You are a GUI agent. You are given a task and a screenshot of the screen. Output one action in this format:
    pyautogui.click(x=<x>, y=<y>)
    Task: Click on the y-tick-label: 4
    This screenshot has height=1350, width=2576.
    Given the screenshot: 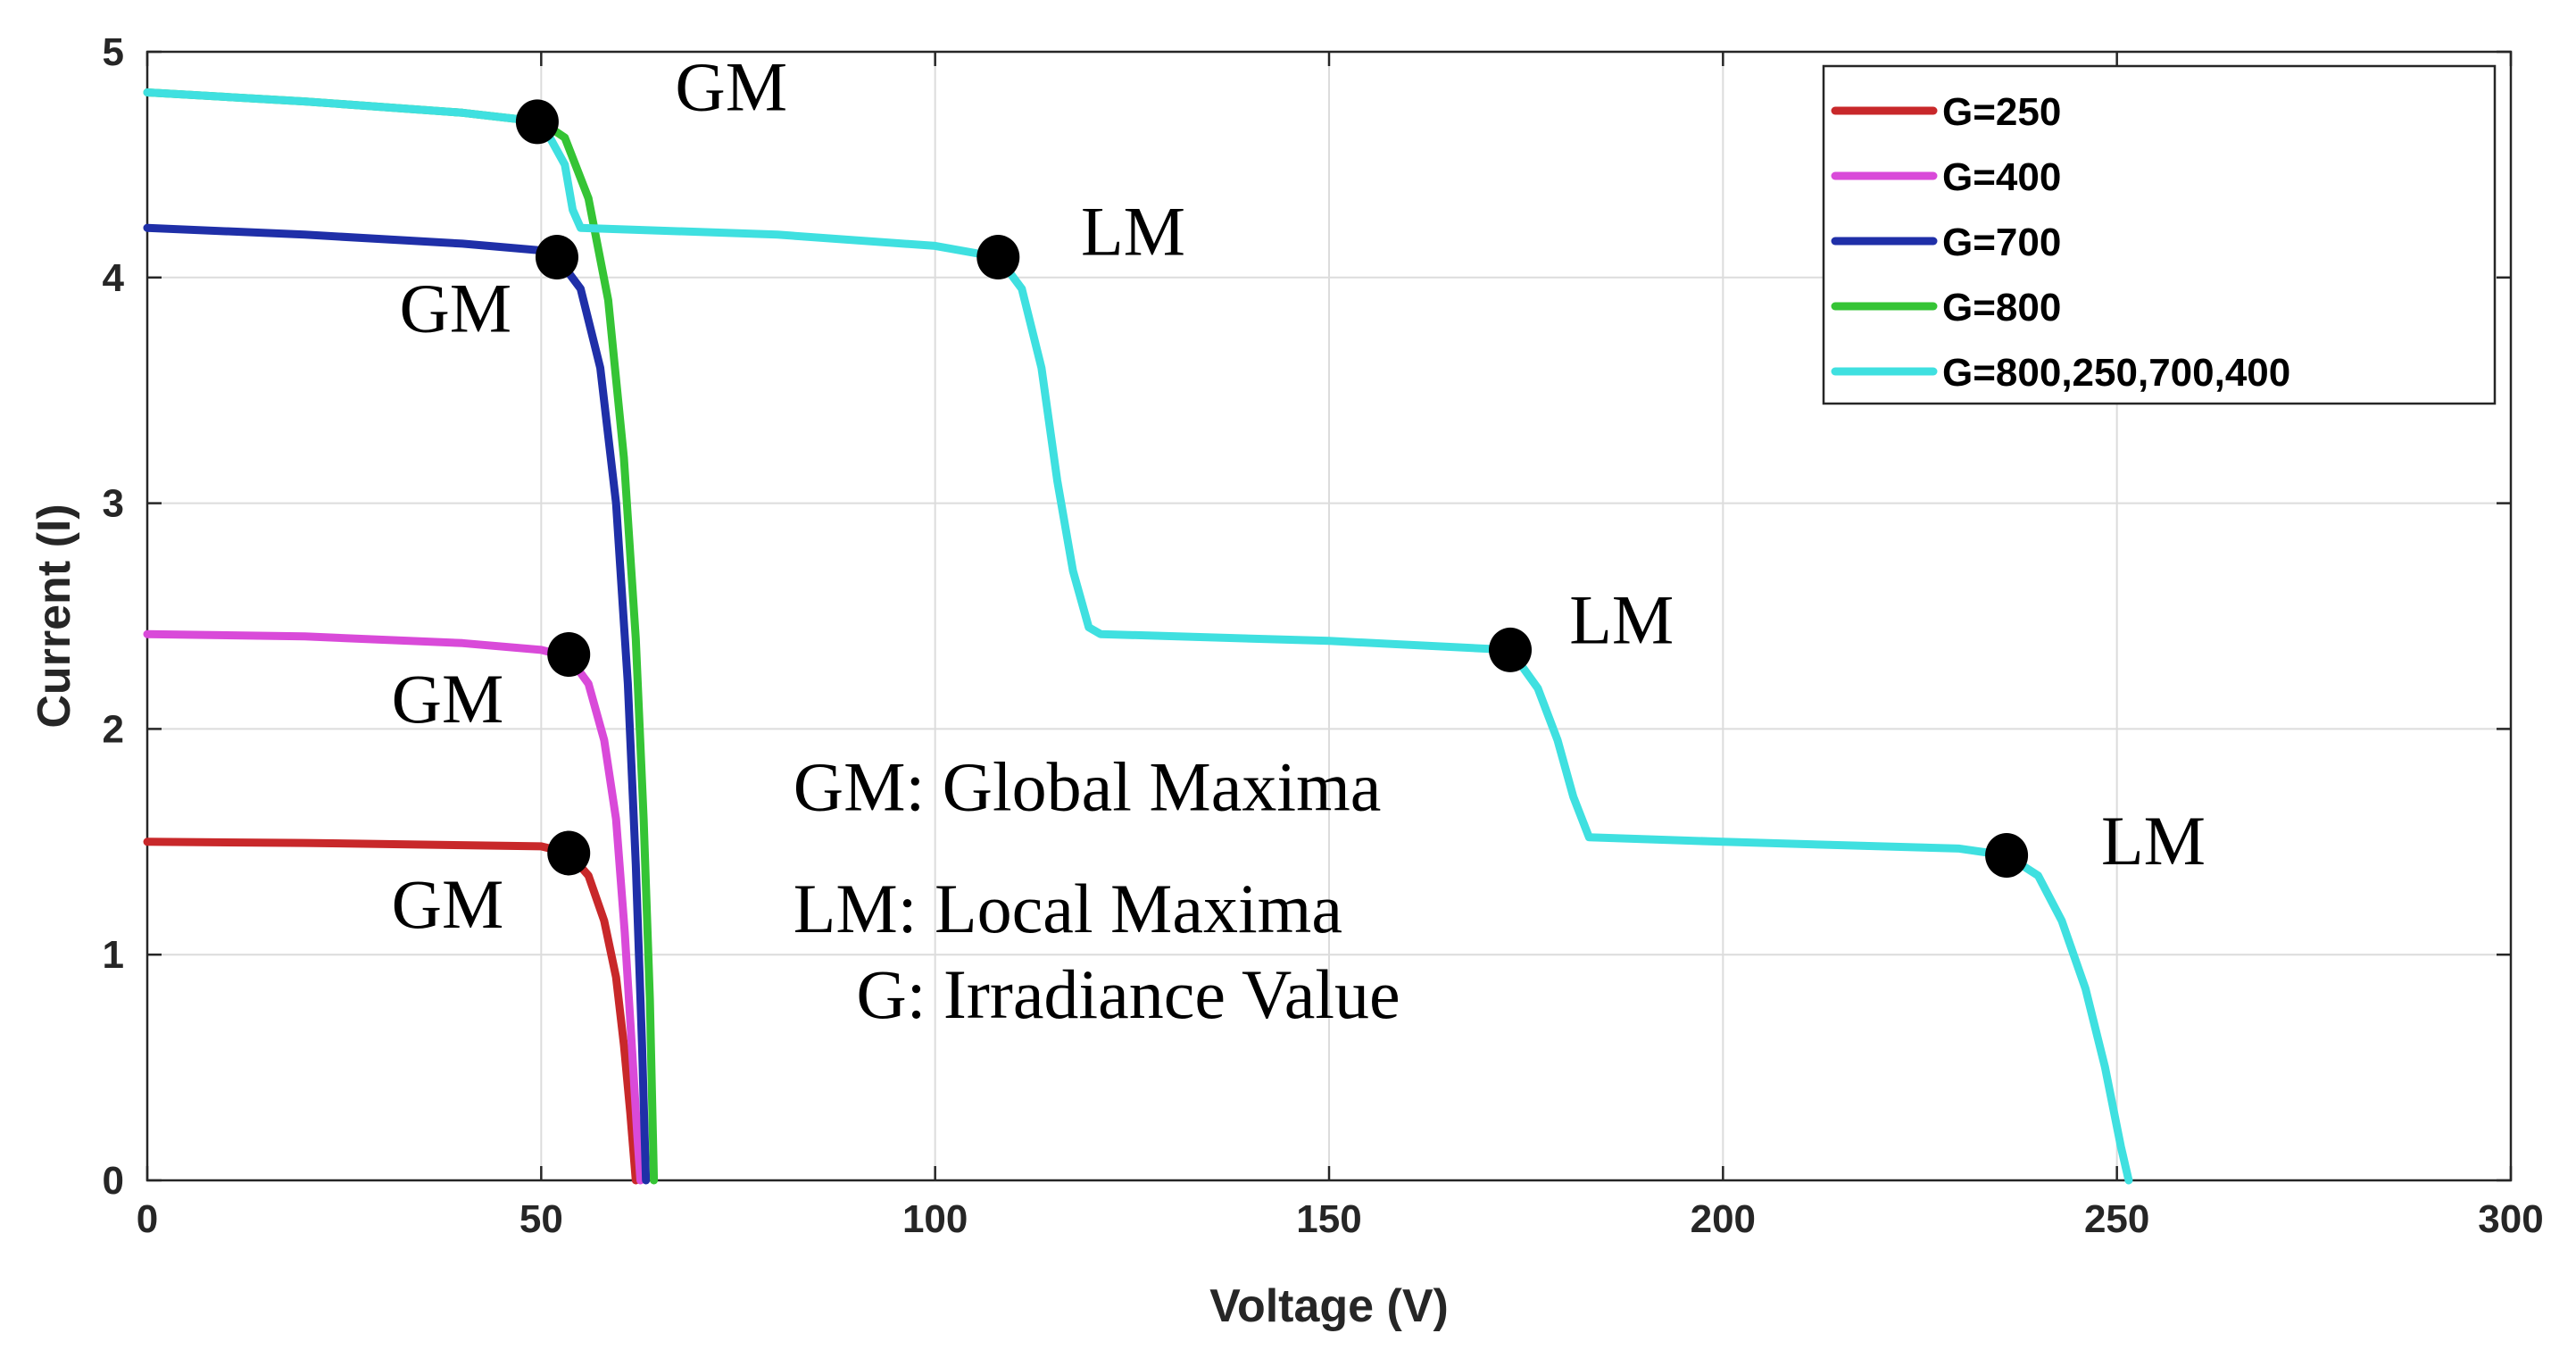 What is the action you would take?
    pyautogui.click(x=114, y=278)
    